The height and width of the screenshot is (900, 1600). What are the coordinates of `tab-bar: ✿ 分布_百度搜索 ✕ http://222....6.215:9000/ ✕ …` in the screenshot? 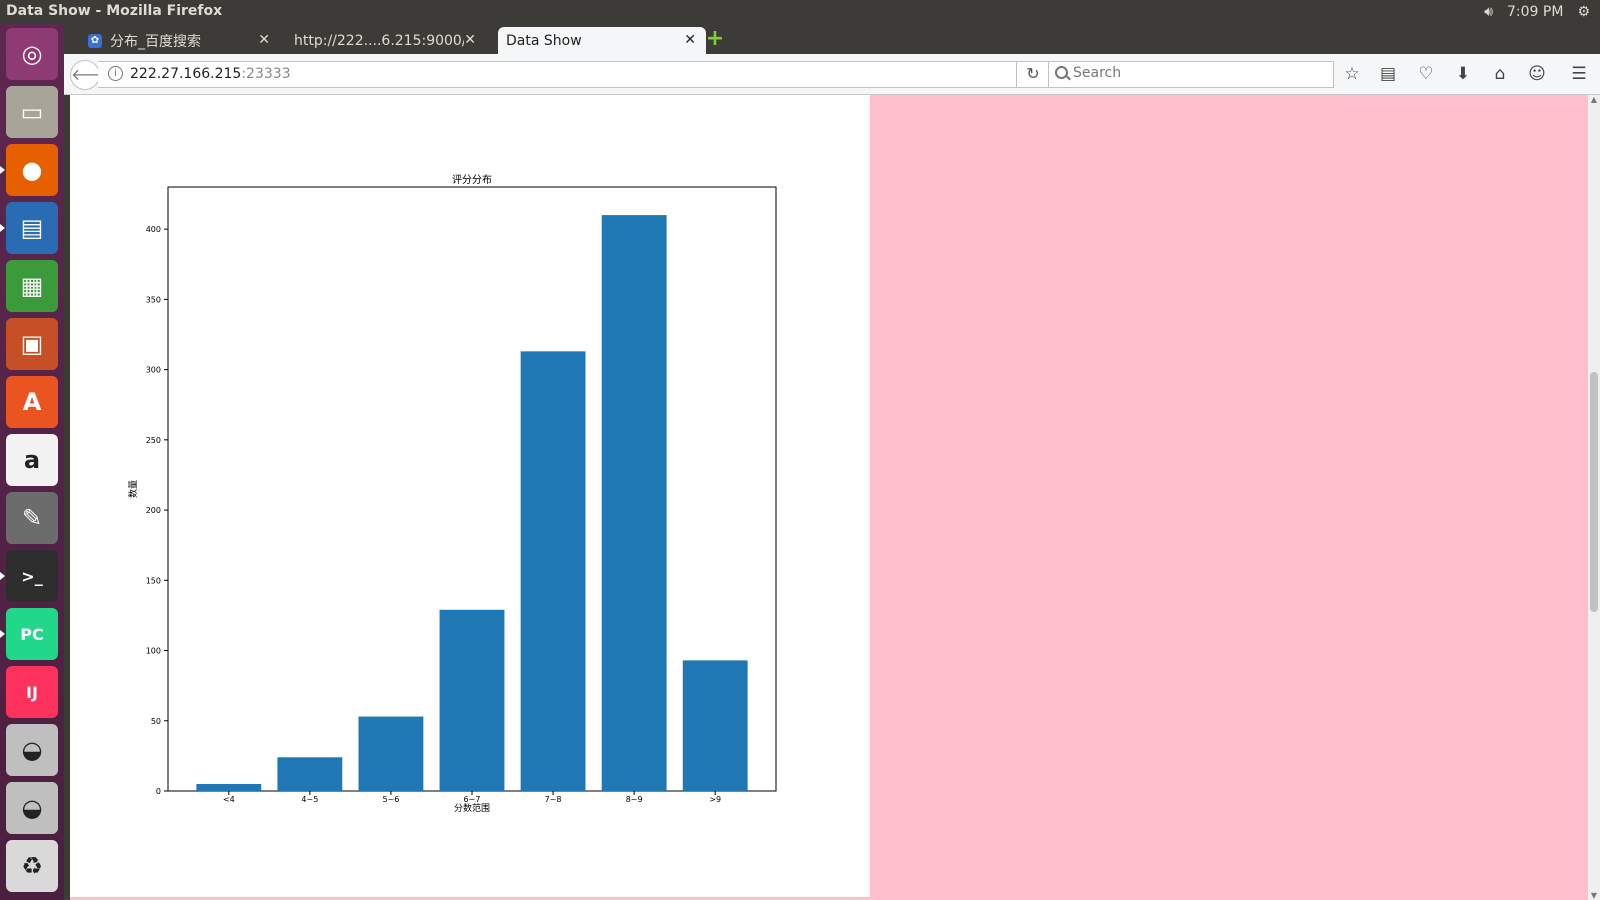 It's located at (832, 39).